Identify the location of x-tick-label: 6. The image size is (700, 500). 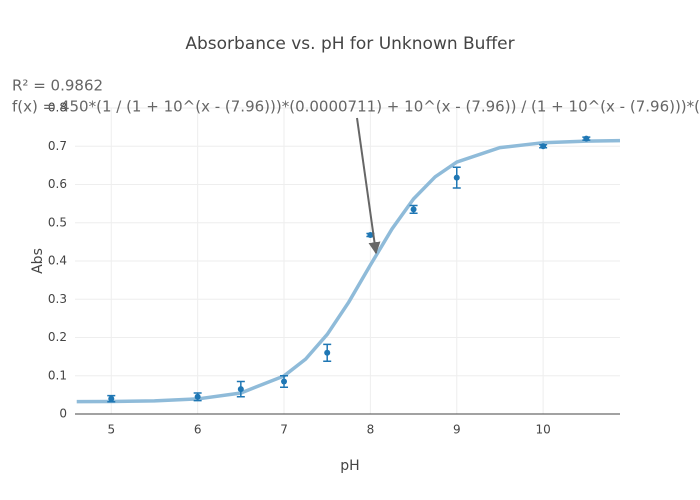
(198, 430).